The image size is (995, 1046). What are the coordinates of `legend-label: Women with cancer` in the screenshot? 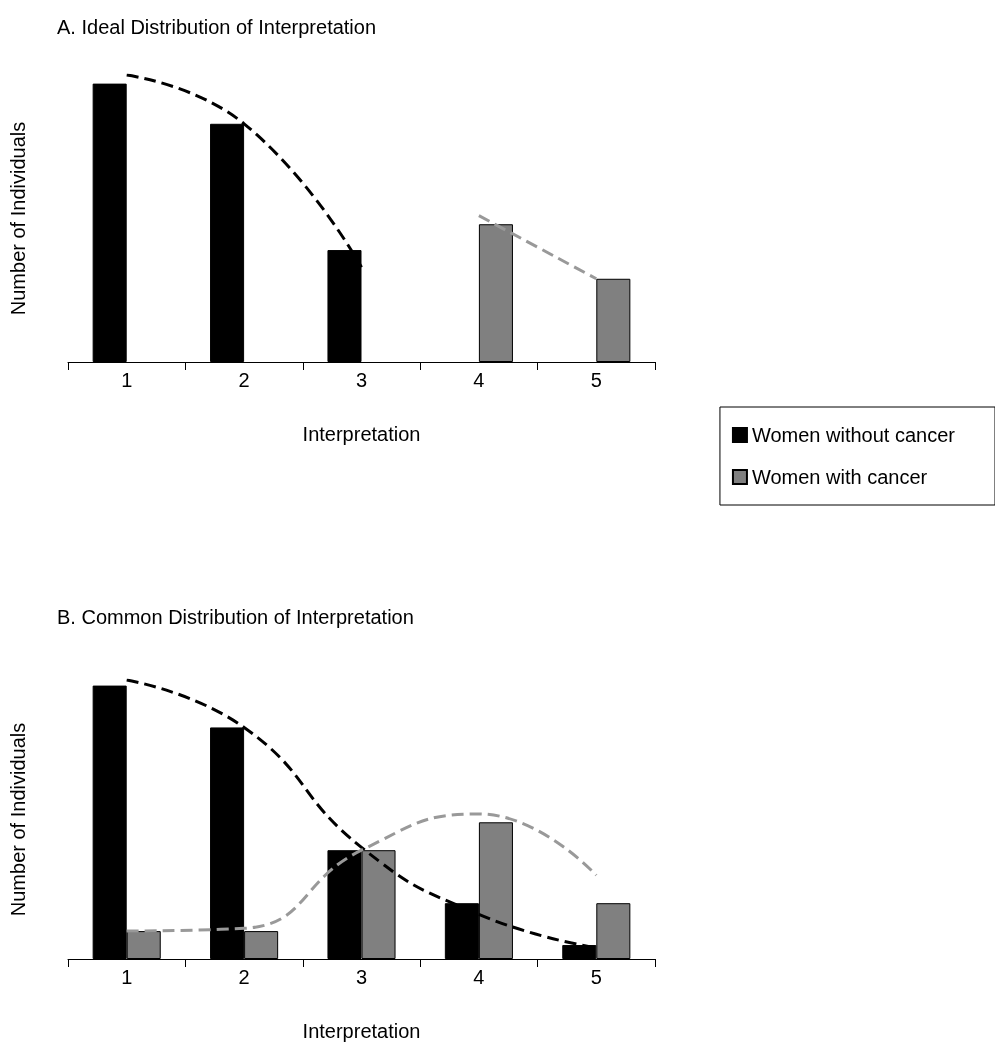 It's located at (839, 477).